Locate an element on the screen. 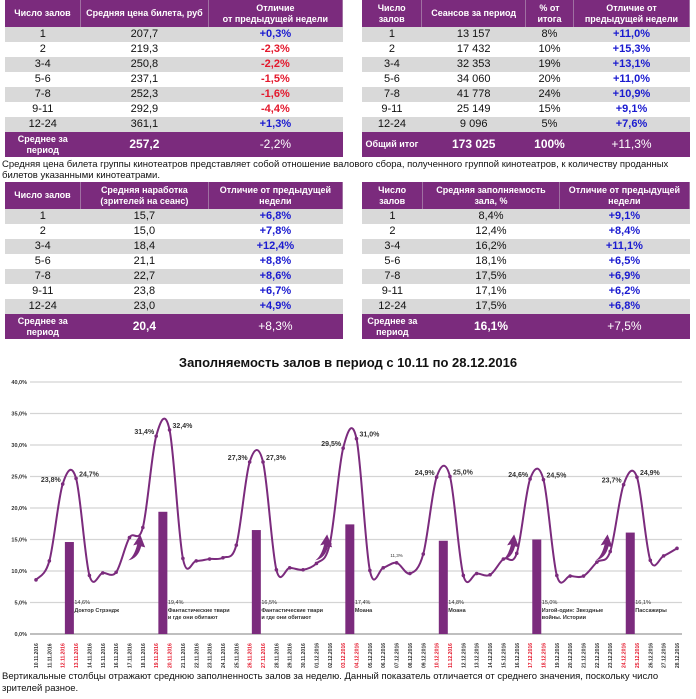 This screenshot has width=696, height=699. point-label: 23,8% is located at coordinates (51, 480).